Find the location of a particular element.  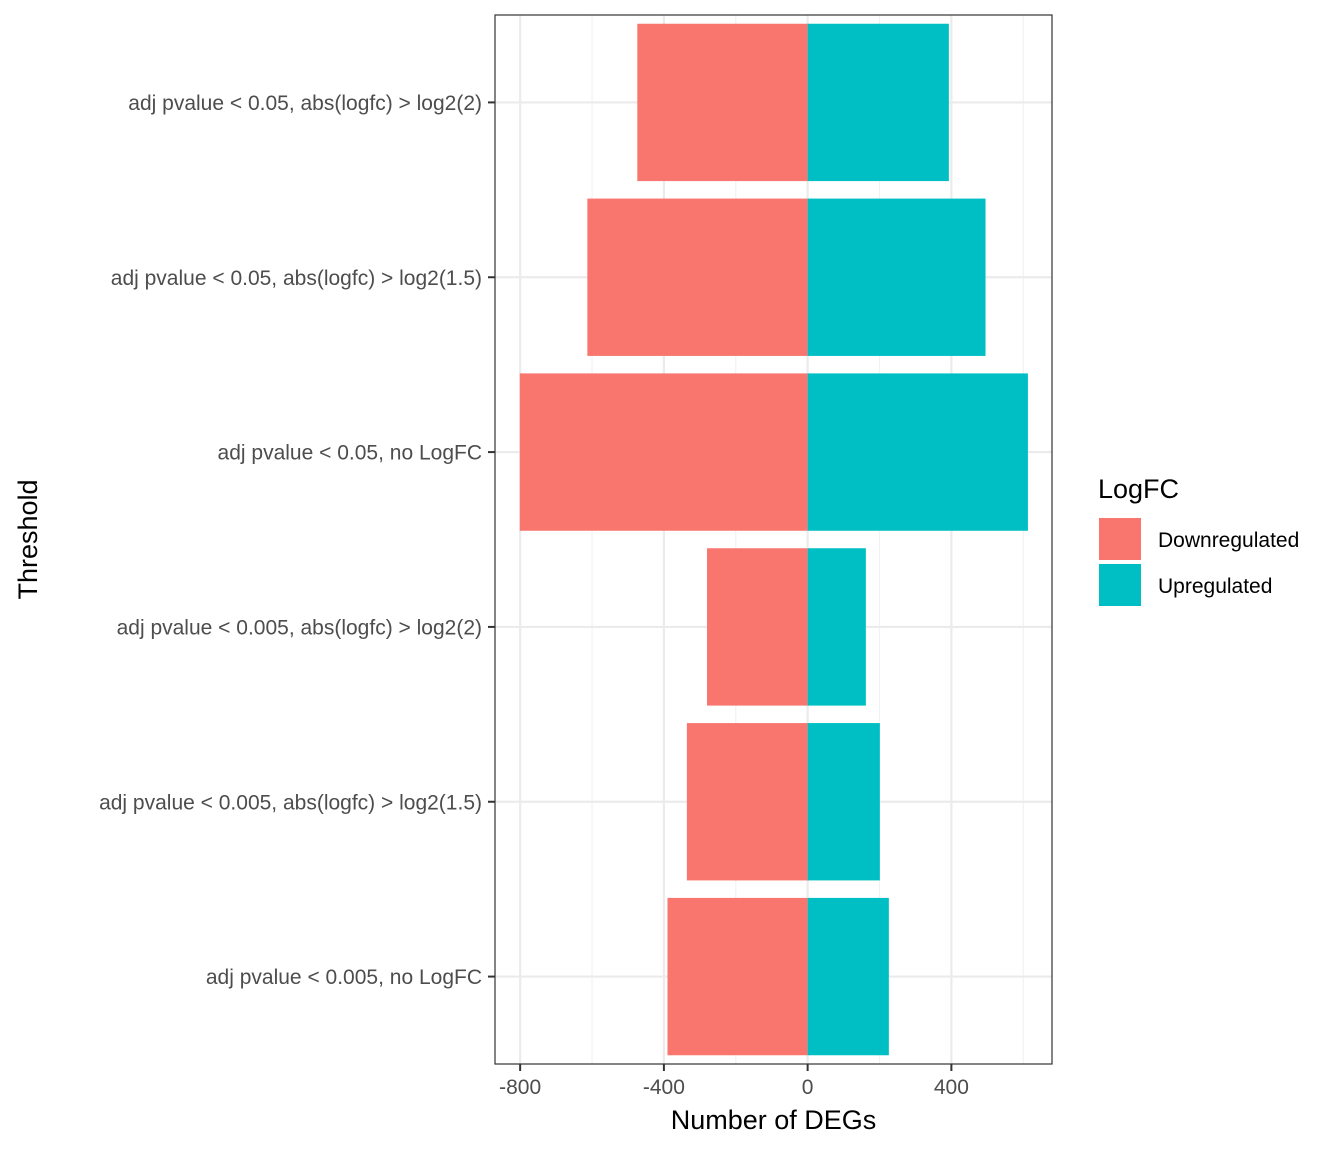

legend-label-upregulated: Upregulated is located at coordinates (1215, 586).